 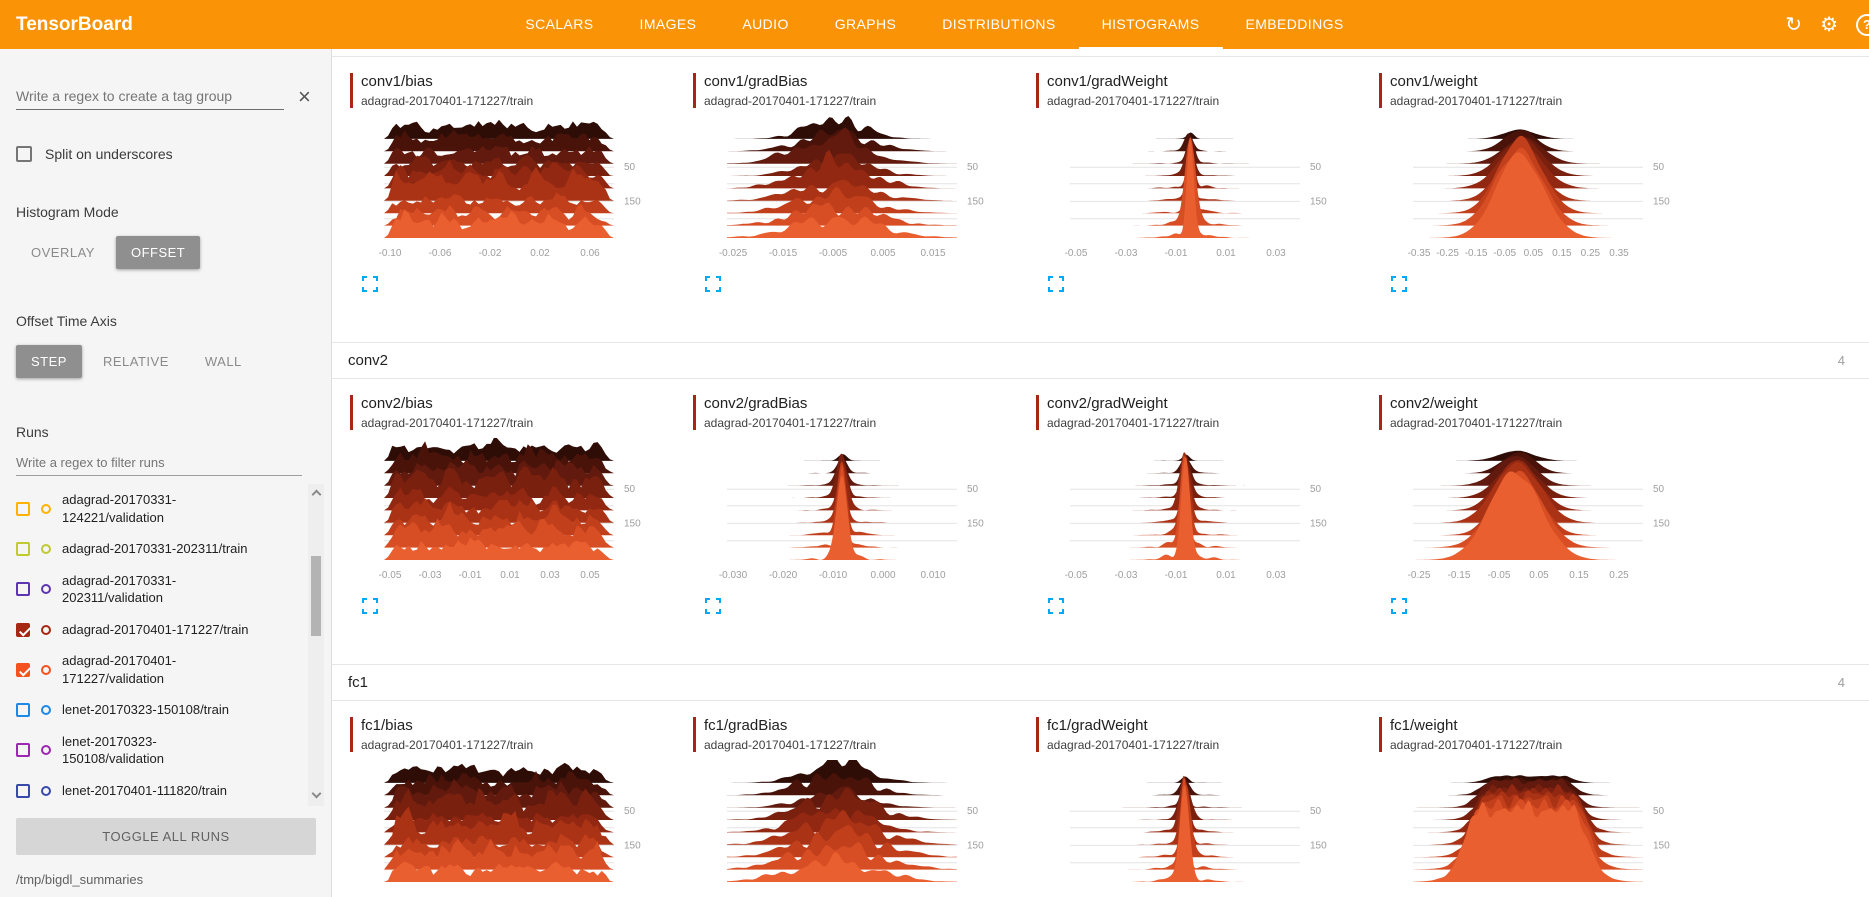 I want to click on histogram-chart: 50 150 -0.25 -0.15 -0.05 0.05 0.15 0.25, so click(x=1545, y=513).